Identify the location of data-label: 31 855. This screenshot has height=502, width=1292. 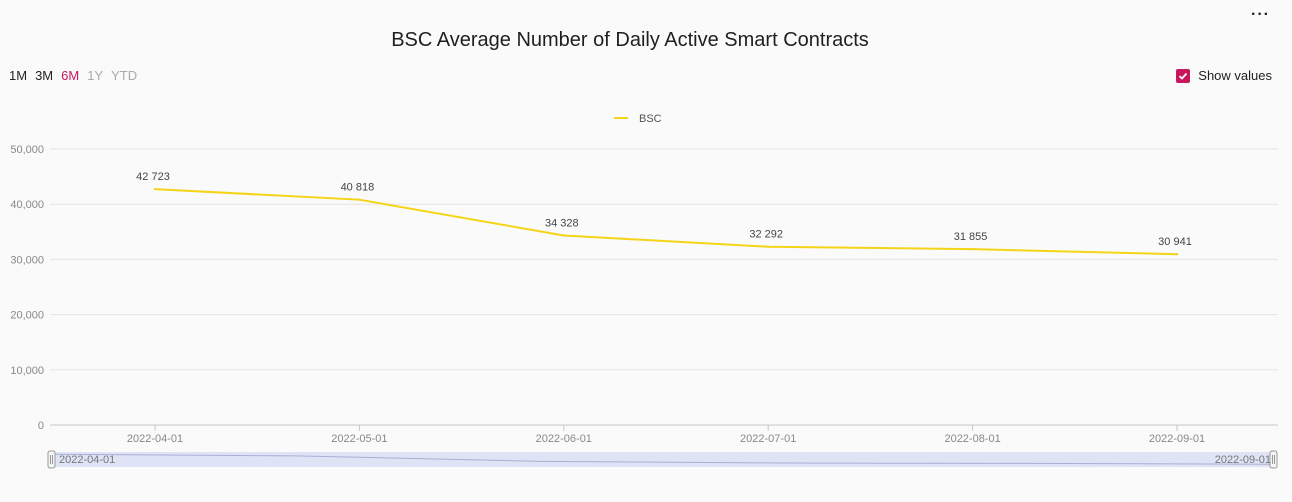
(971, 237).